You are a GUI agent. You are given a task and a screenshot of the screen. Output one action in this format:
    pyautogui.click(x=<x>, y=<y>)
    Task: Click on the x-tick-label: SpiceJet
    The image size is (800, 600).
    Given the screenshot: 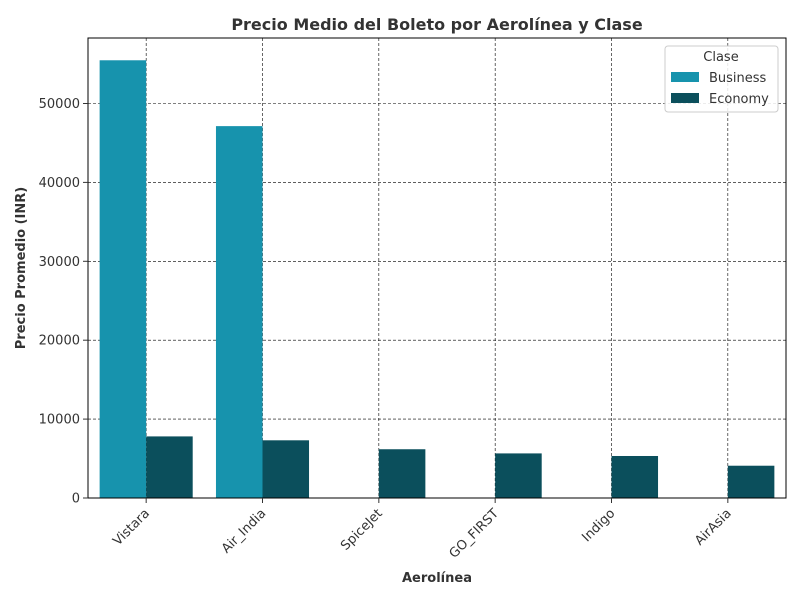 What is the action you would take?
    pyautogui.click(x=362, y=530)
    